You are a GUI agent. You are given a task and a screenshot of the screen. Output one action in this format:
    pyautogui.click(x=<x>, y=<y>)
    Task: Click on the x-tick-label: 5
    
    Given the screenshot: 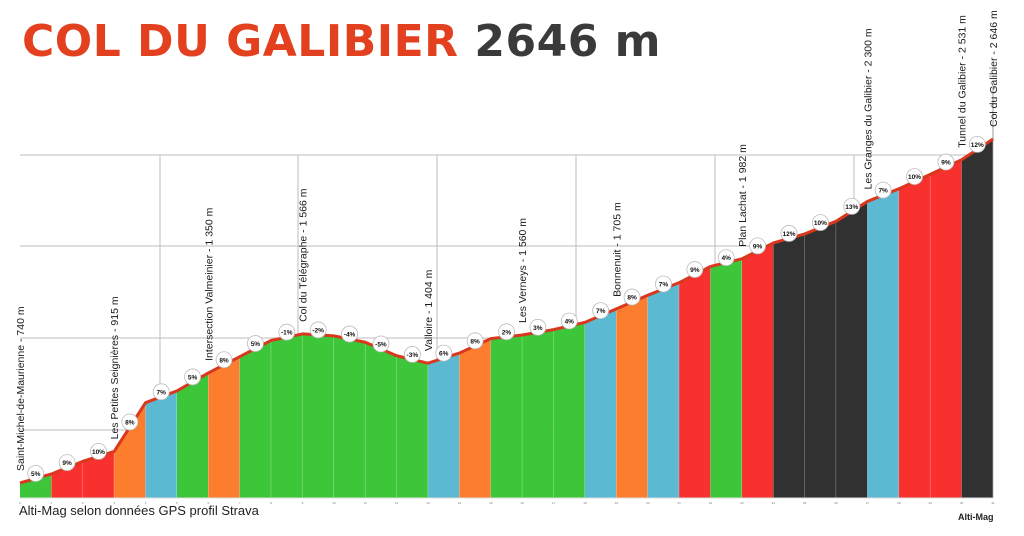 What is the action you would take?
    pyautogui.click(x=177, y=503)
    